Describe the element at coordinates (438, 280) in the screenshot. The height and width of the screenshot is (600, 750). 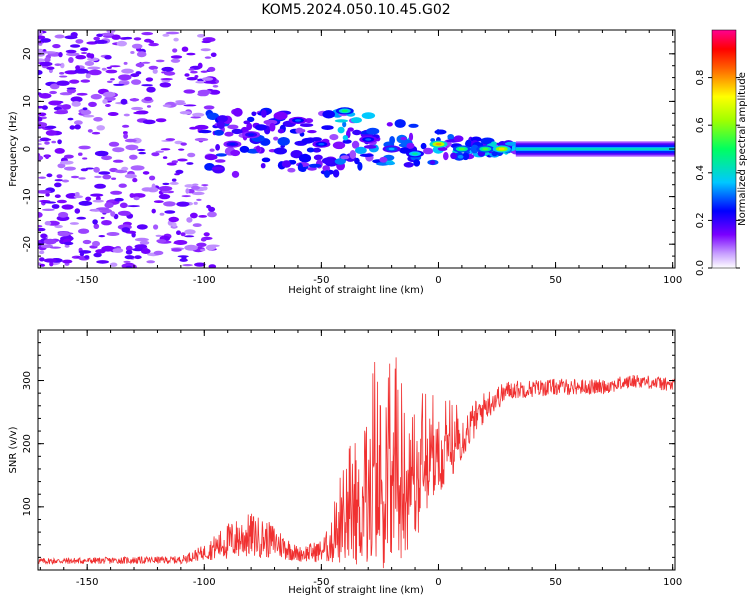
I see `x-tick-label: 0` at that location.